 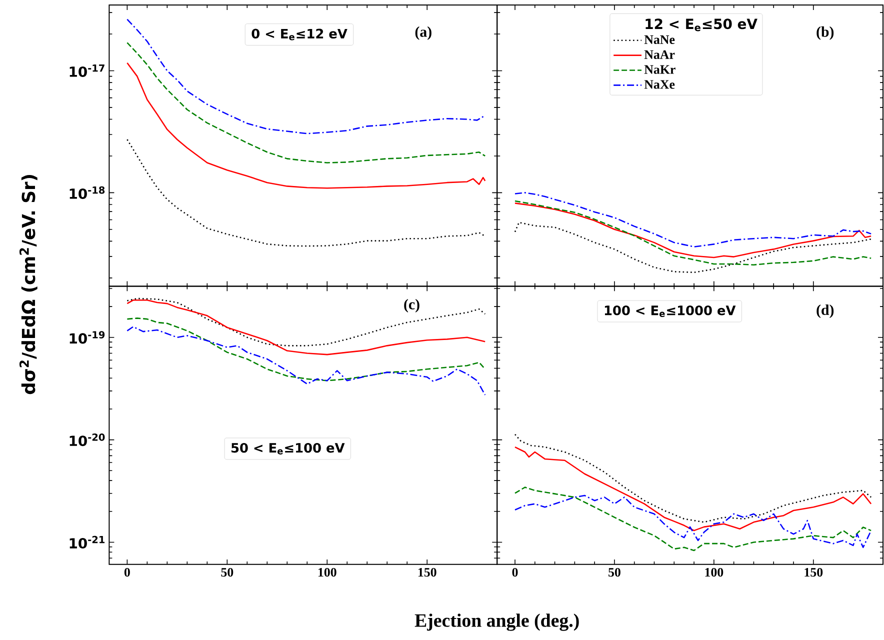 What do you see at coordinates (87, 439) in the screenshot?
I see `y-tick-label: 10$^{-20}$` at bounding box center [87, 439].